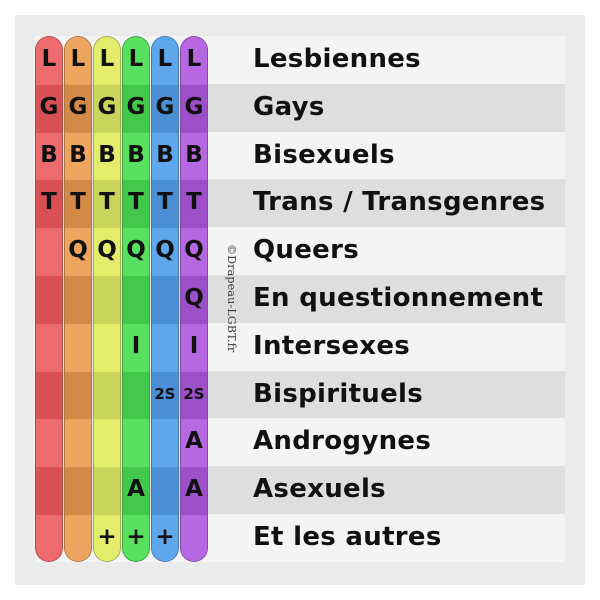 The height and width of the screenshot is (600, 600). I want to click on row-label: Et les autres, so click(347, 537).